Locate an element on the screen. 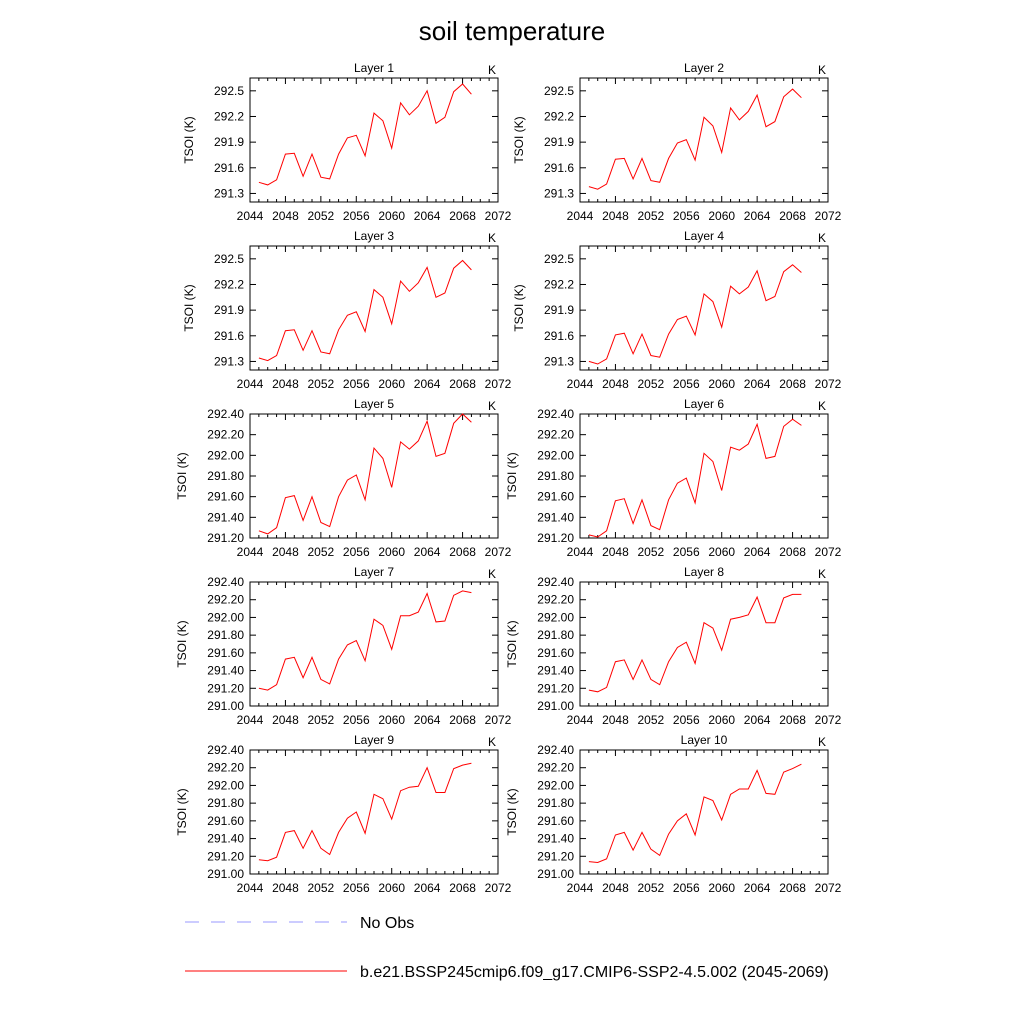 This screenshot has height=1024, width=1024. y-tick-label: 291.00 is located at coordinates (555, 706).